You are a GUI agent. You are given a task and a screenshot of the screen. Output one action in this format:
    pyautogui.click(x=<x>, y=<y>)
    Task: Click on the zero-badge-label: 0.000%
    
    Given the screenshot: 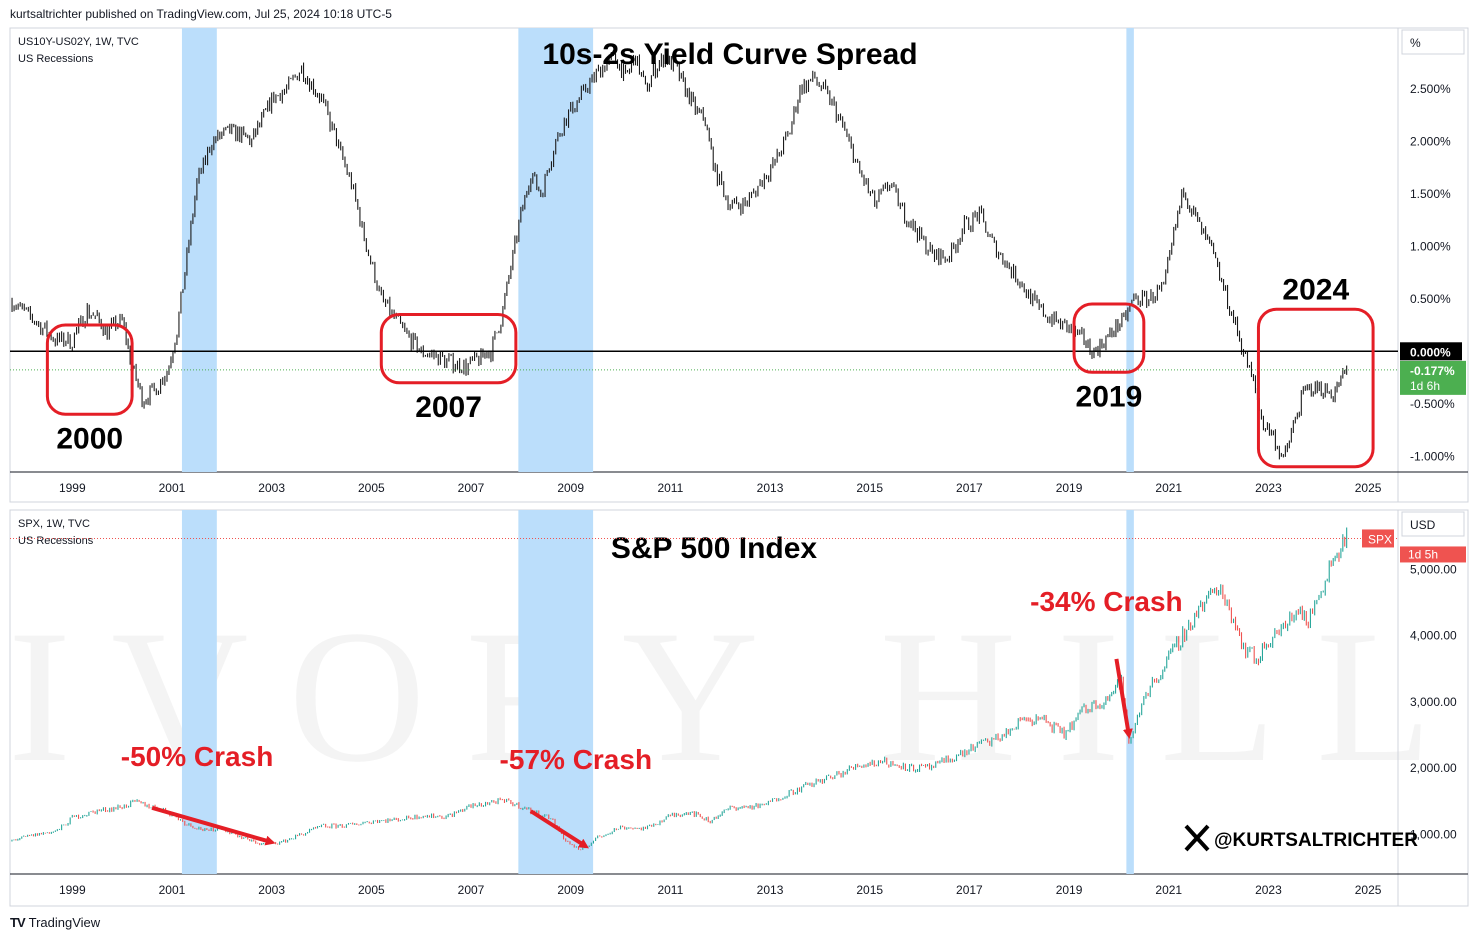 What is the action you would take?
    pyautogui.click(x=1430, y=352)
    